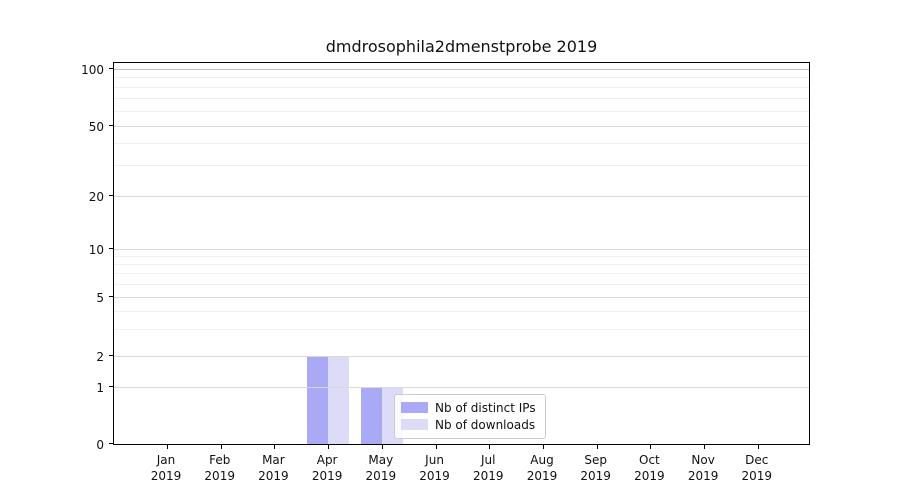 This screenshot has width=900, height=500. What do you see at coordinates (435, 468) in the screenshot?
I see `x-tick-label: Jun 2019` at bounding box center [435, 468].